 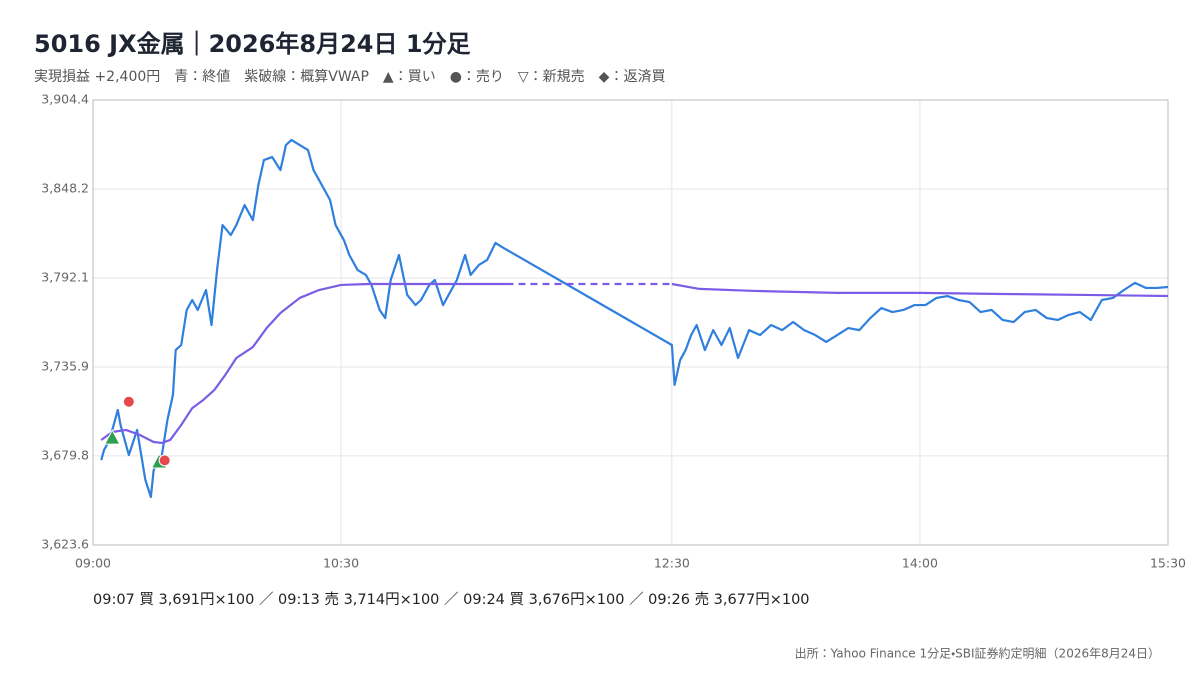 I want to click on chart-title: 5016 JX金属｜2026年8月24日 1分足, so click(x=252, y=44).